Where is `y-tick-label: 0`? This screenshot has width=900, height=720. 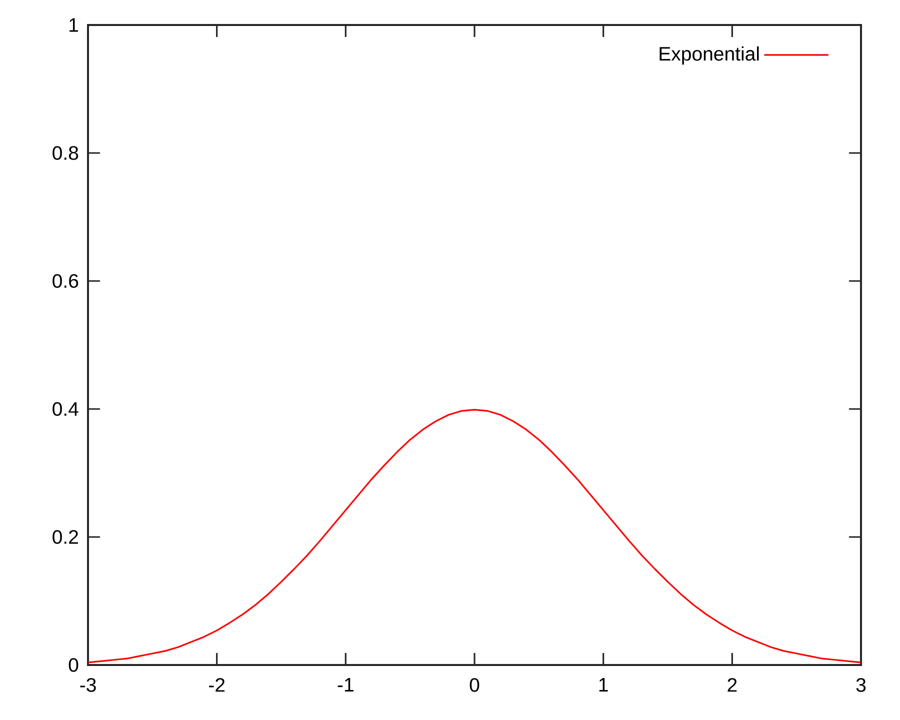
y-tick-label: 0 is located at coordinates (73, 665).